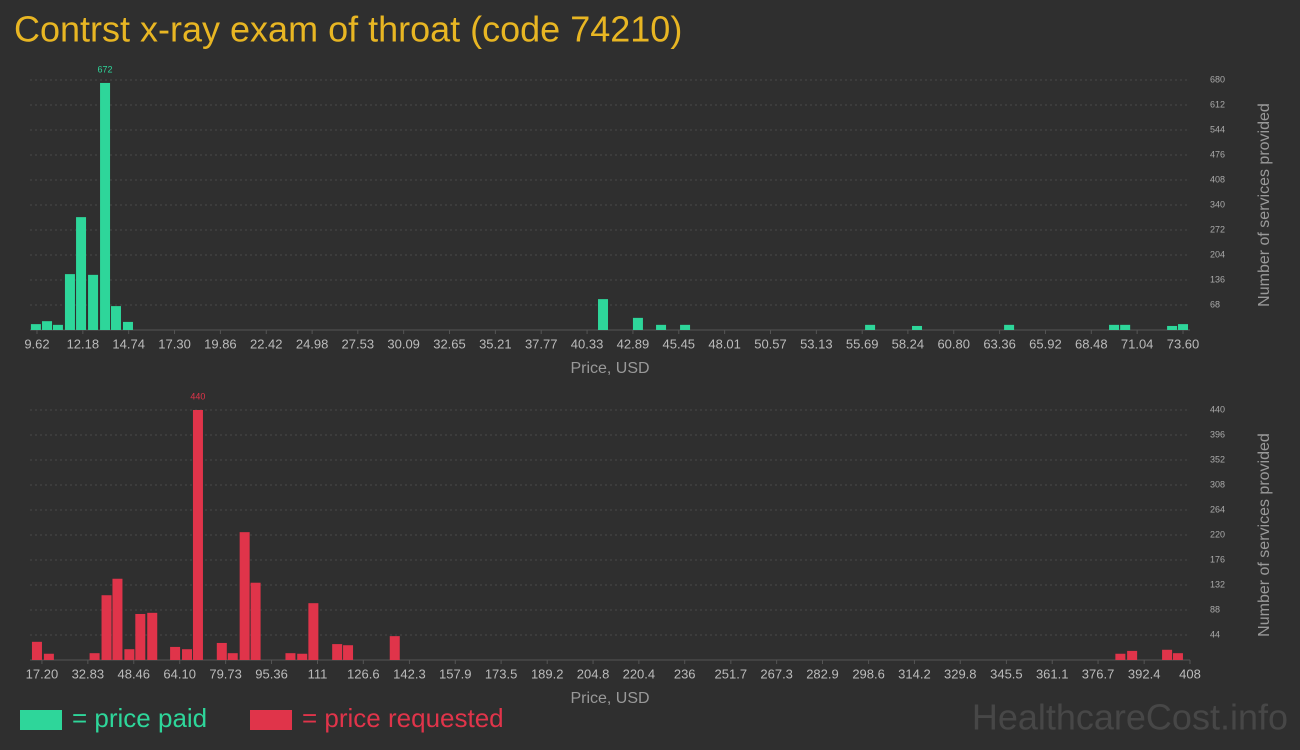 The image size is (1300, 750). Describe the element at coordinates (541, 343) in the screenshot. I see `x-tick-label: 37.77` at that location.